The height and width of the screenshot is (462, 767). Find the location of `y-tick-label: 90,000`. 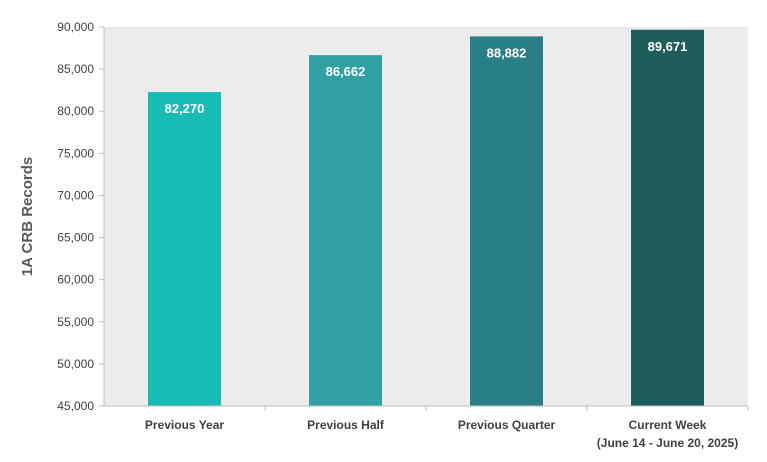

y-tick-label: 90,000 is located at coordinates (75, 27).